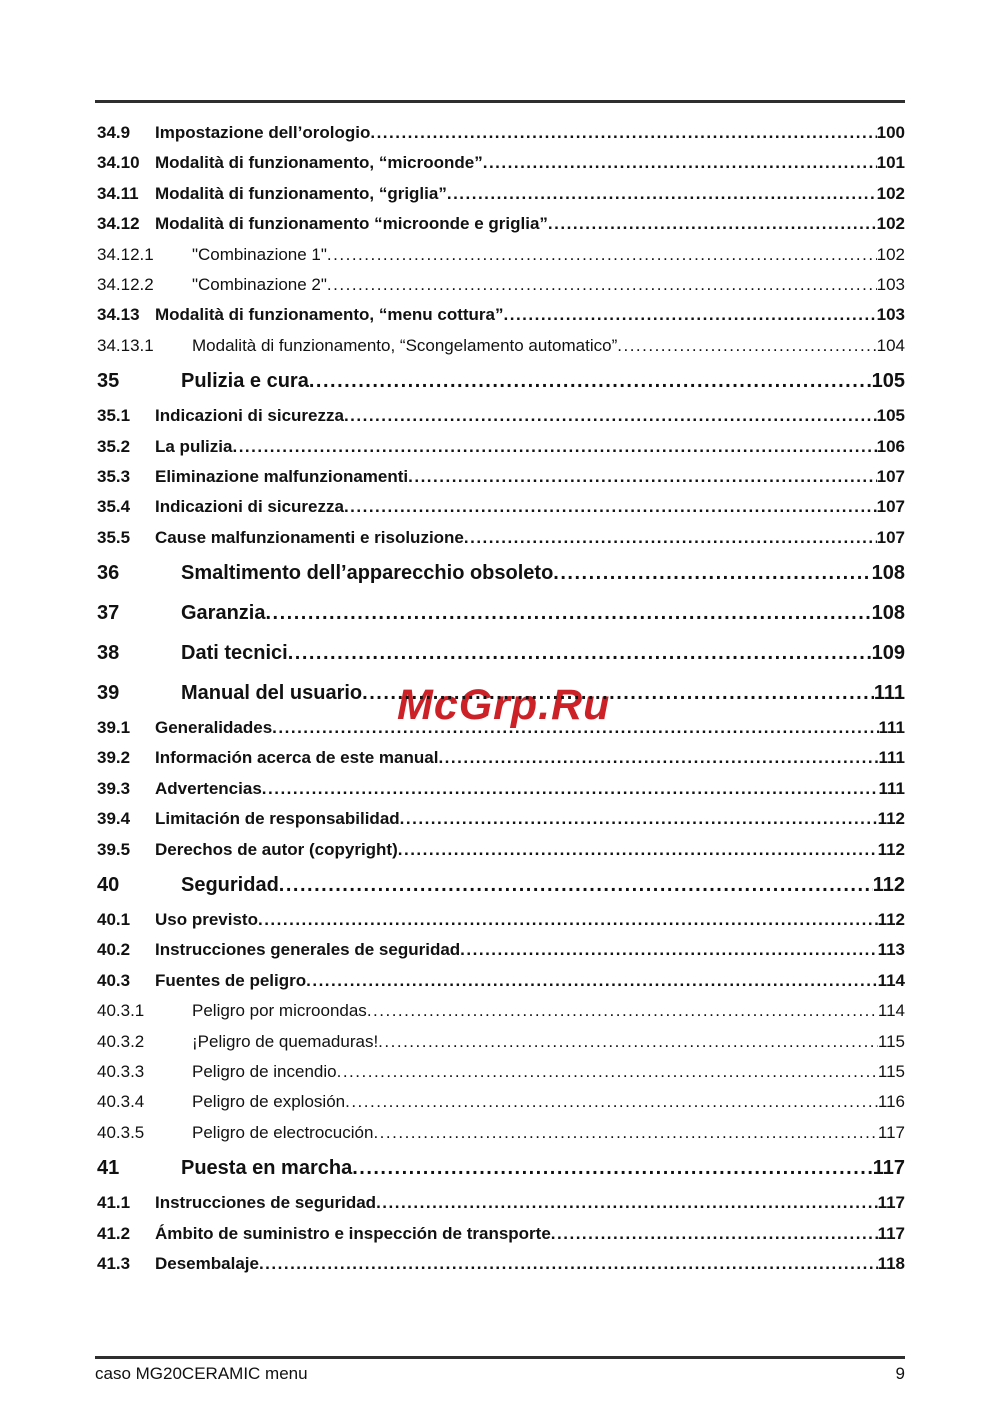  Describe the element at coordinates (501, 819) in the screenshot. I see `toc-entry: 39.4 Limitación de responsabilidad 112` at that location.